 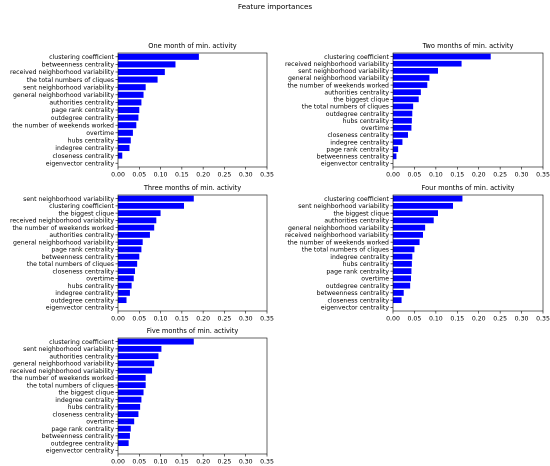 I want to click on x-tick-label: 0.10, so click(x=436, y=175).